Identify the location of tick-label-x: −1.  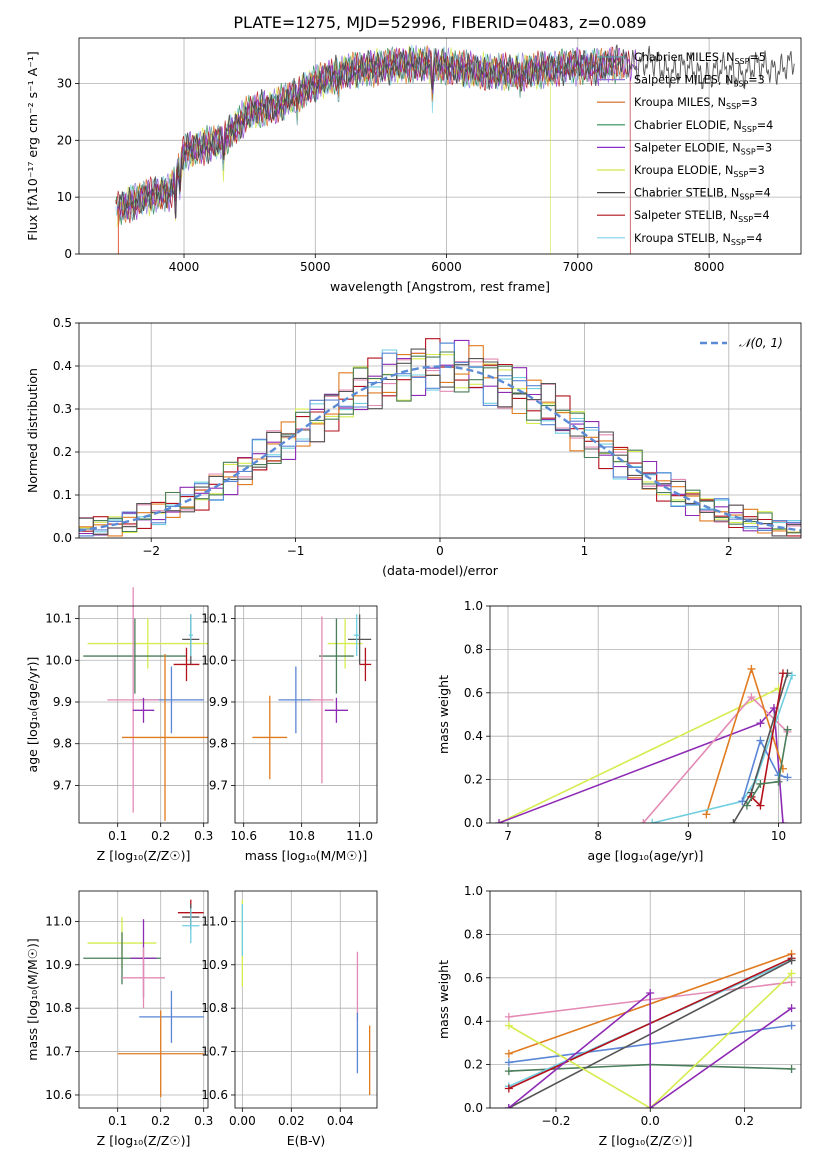
(296, 551).